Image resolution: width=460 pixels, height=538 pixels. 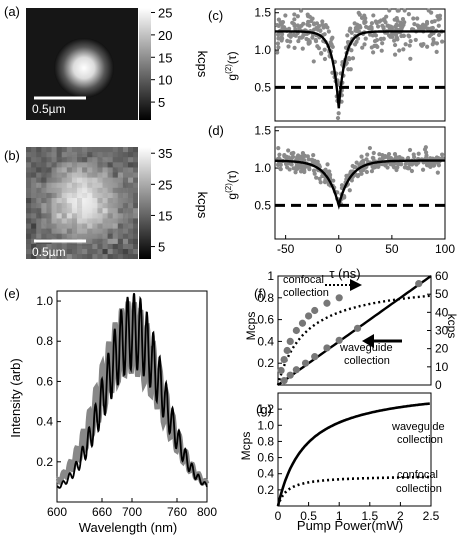 What do you see at coordinates (265, 441) in the screenshot?
I see `y-tick-label: 0.8` at bounding box center [265, 441].